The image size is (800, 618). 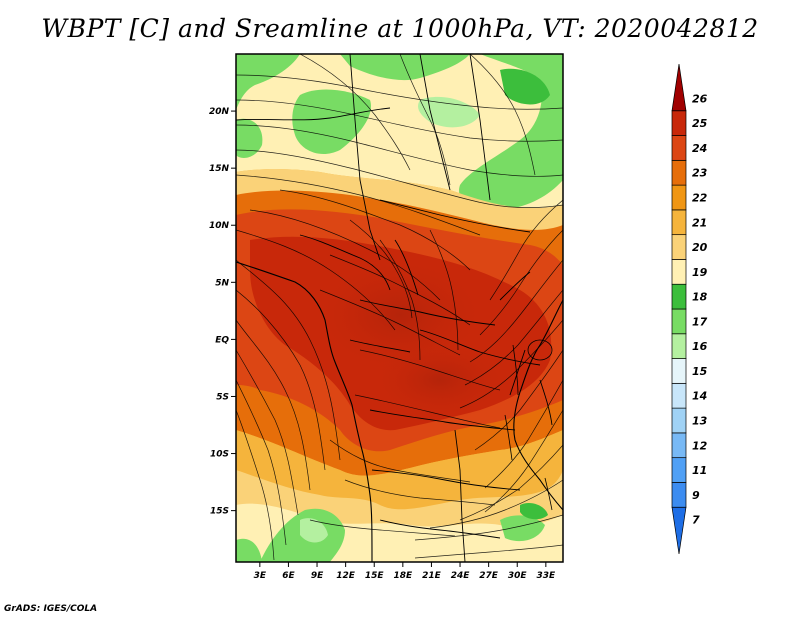 I want to click on lat-tick-label: 5S, so click(x=222, y=397).